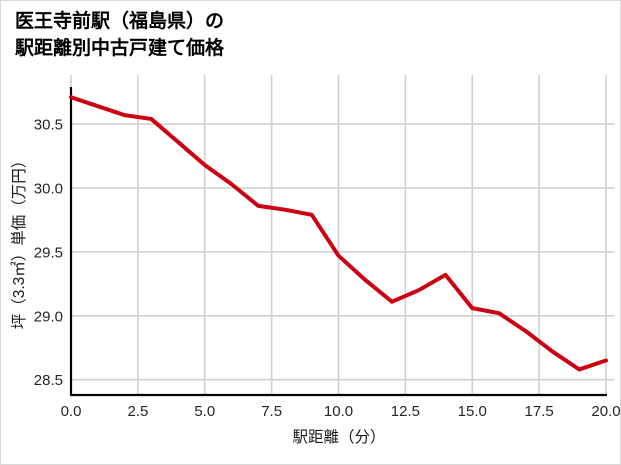 This screenshot has height=465, width=621. Describe the element at coordinates (472, 411) in the screenshot. I see `x-tick-label: 15.0` at that location.